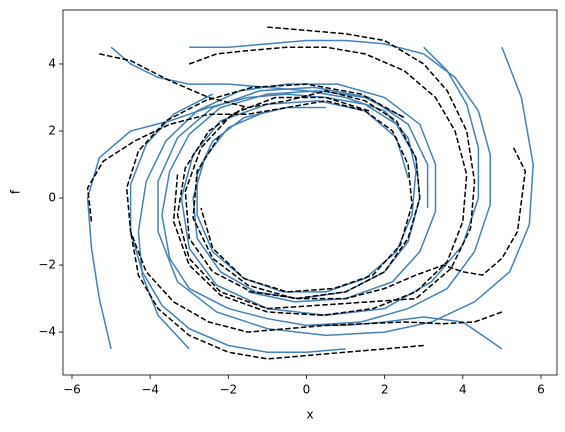  I want to click on y-tick-label: 2, so click(52, 130).